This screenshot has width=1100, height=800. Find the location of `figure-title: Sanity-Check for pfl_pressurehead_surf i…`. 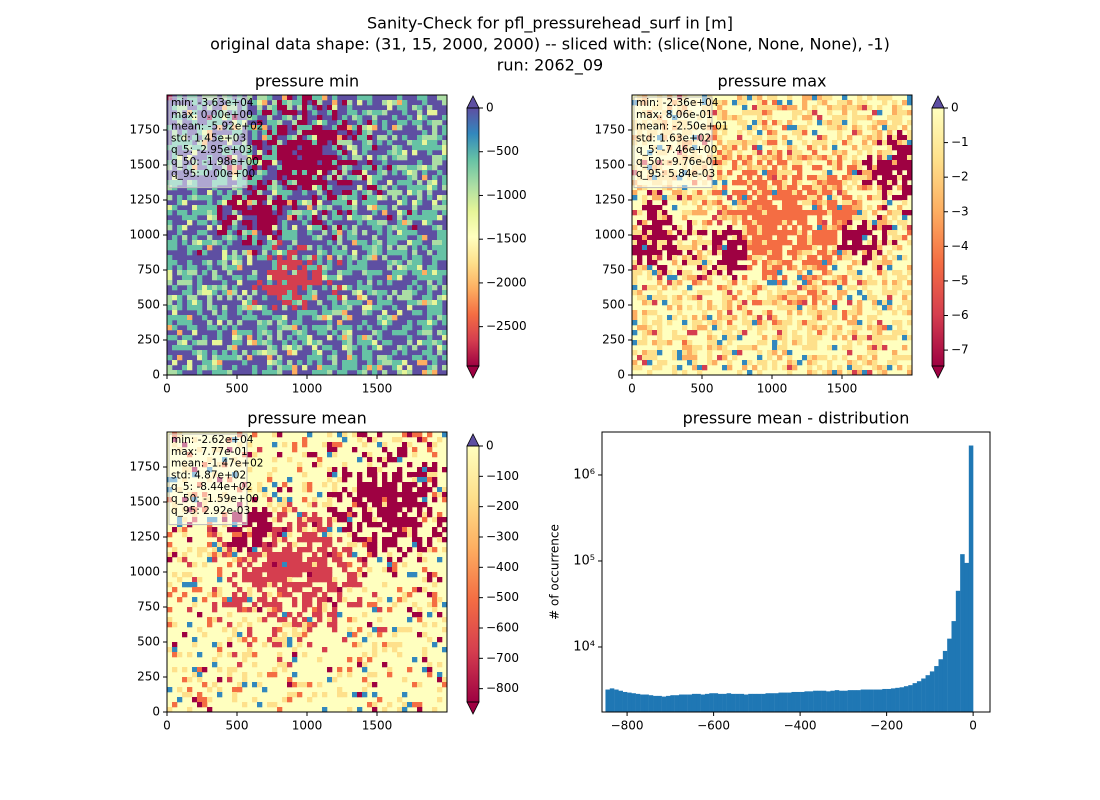

figure-title: Sanity-Check for pfl_pressurehead_surf i… is located at coordinates (550, 24).